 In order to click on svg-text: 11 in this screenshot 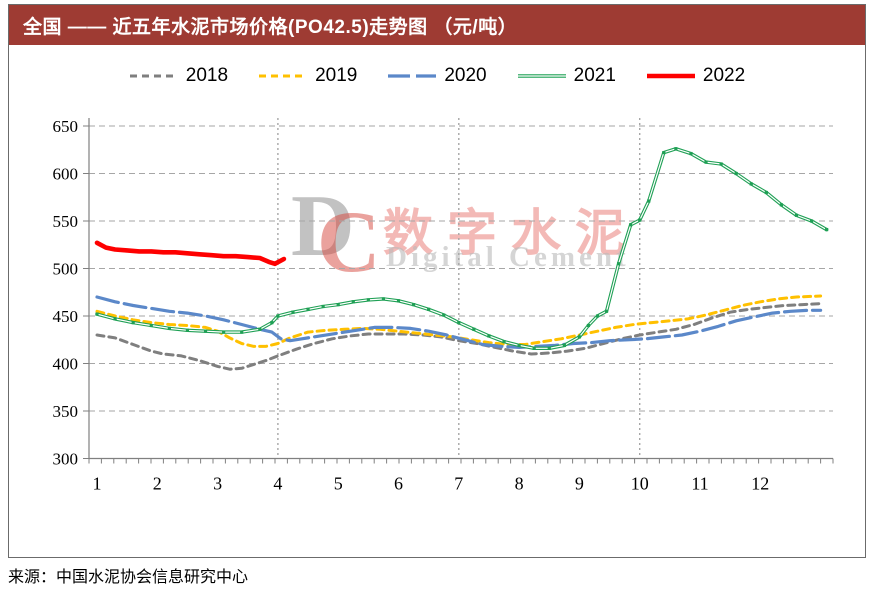, I will do `click(699, 484)`.